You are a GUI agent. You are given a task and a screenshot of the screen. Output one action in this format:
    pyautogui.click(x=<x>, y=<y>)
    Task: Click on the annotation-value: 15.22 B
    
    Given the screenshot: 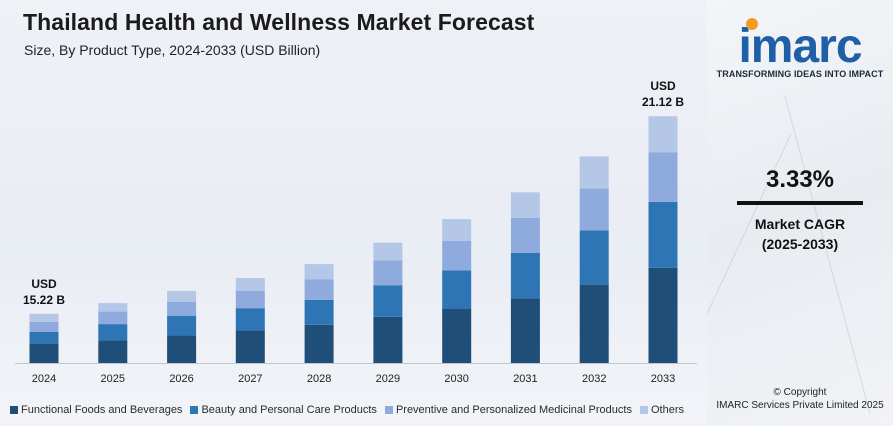 What is the action you would take?
    pyautogui.click(x=44, y=300)
    